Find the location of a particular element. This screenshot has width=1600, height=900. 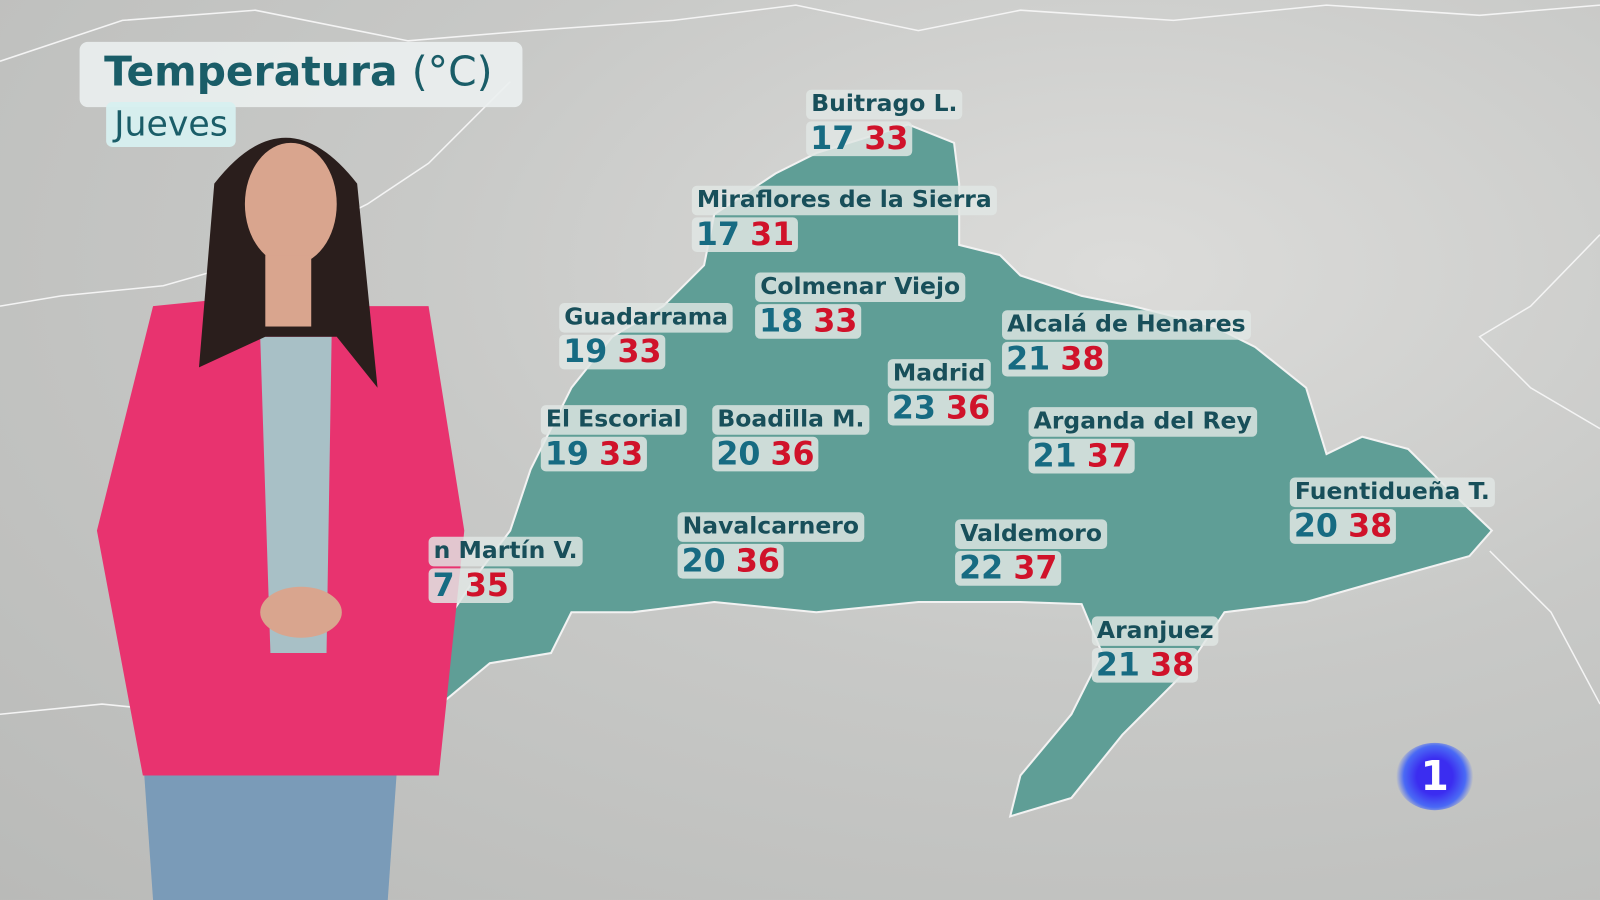

city-name: El Escorial is located at coordinates (613, 420).